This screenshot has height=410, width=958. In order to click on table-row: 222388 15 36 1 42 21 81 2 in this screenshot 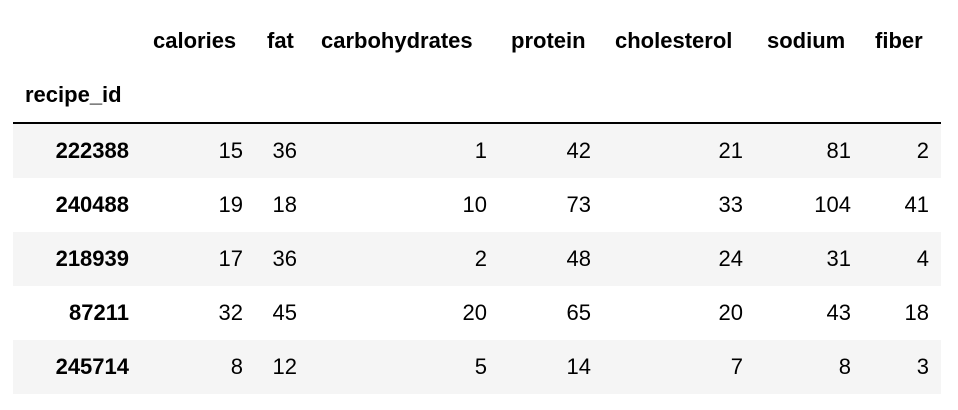, I will do `click(477, 150)`.